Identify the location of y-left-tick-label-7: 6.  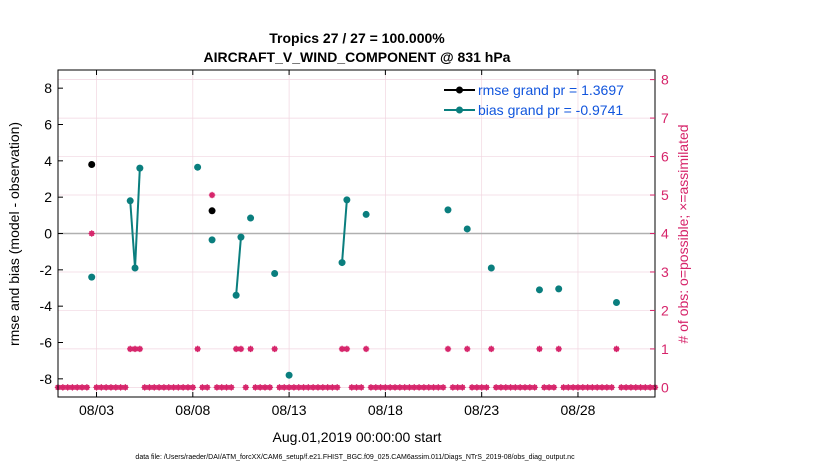
(48, 125).